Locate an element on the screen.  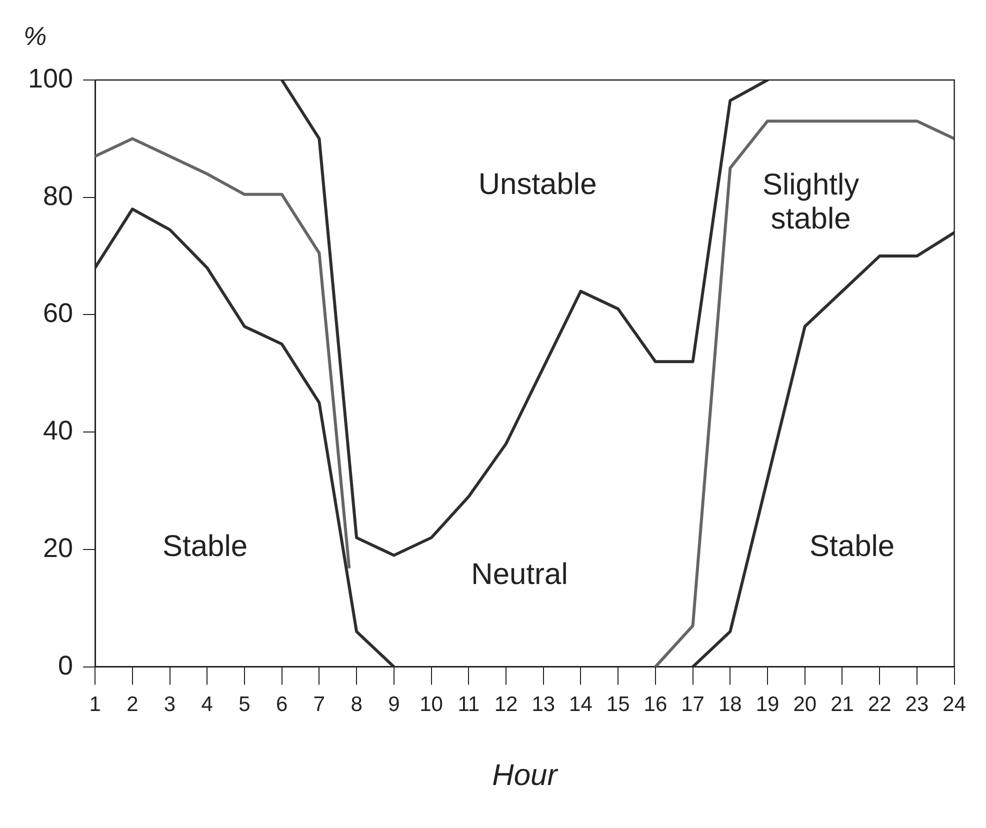
x-tick-label: 14 is located at coordinates (581, 704).